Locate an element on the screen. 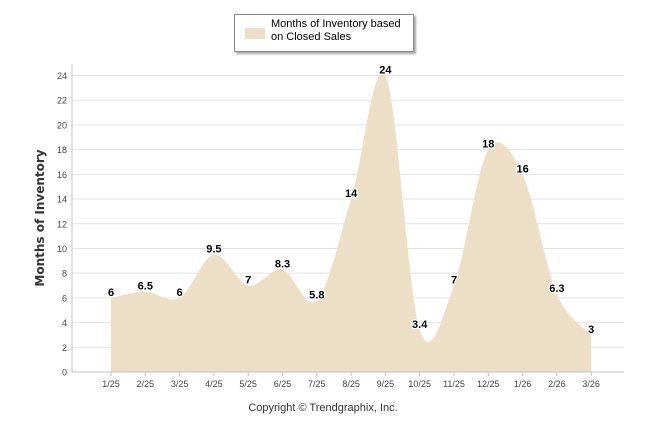  copyright-text: Copyright © Trendgraphix, Inc. is located at coordinates (323, 408).